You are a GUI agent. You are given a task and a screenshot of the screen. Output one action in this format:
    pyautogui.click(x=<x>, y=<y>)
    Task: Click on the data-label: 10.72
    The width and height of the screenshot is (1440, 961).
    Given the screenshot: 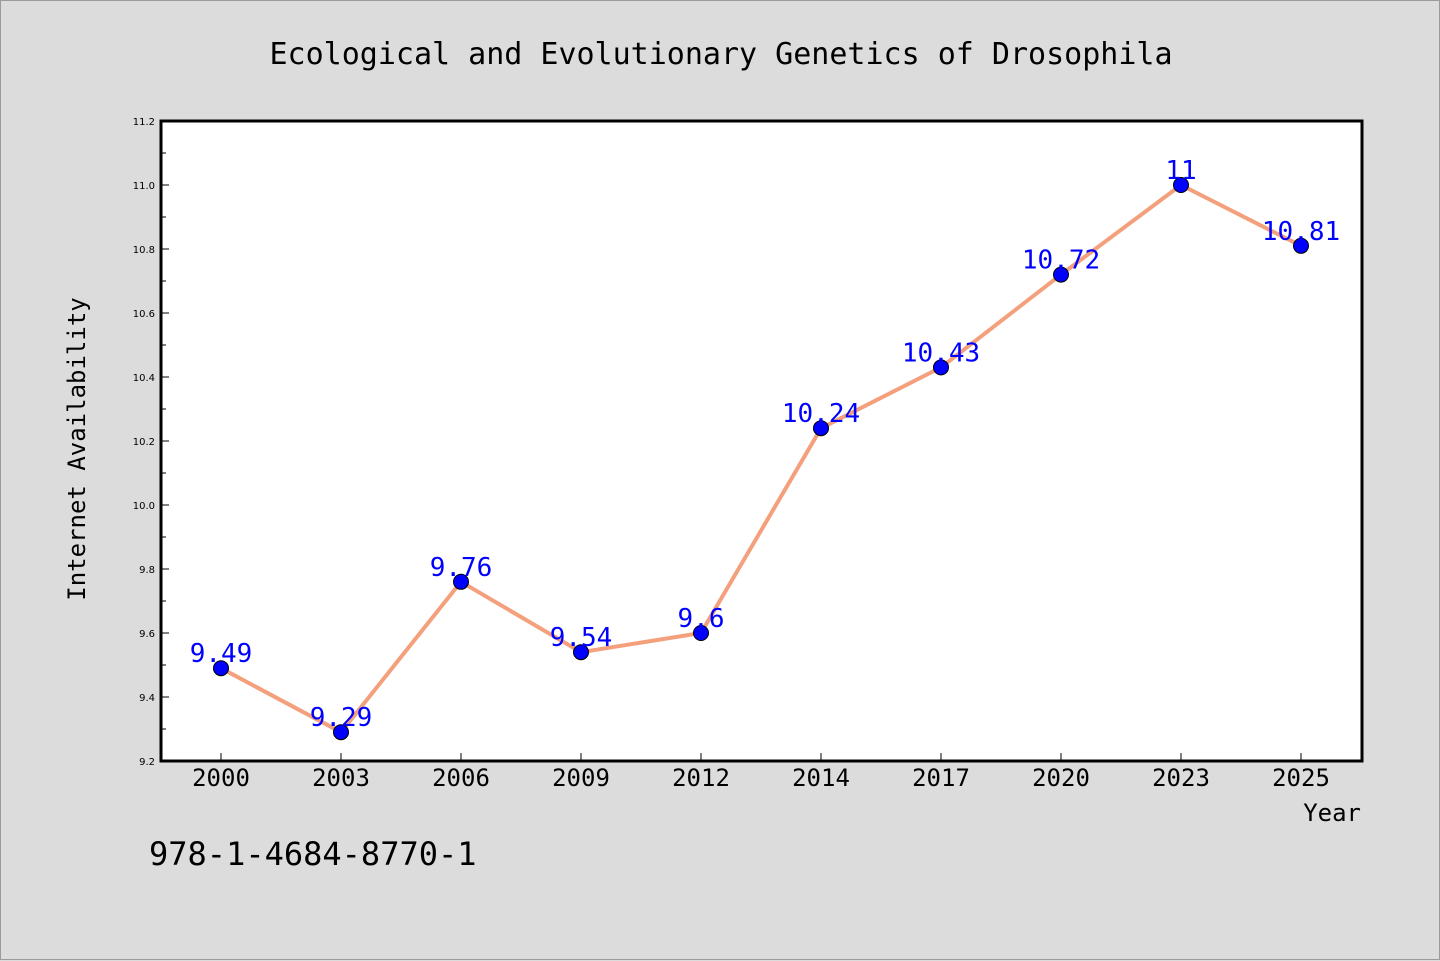 What is the action you would take?
    pyautogui.click(x=1061, y=261)
    